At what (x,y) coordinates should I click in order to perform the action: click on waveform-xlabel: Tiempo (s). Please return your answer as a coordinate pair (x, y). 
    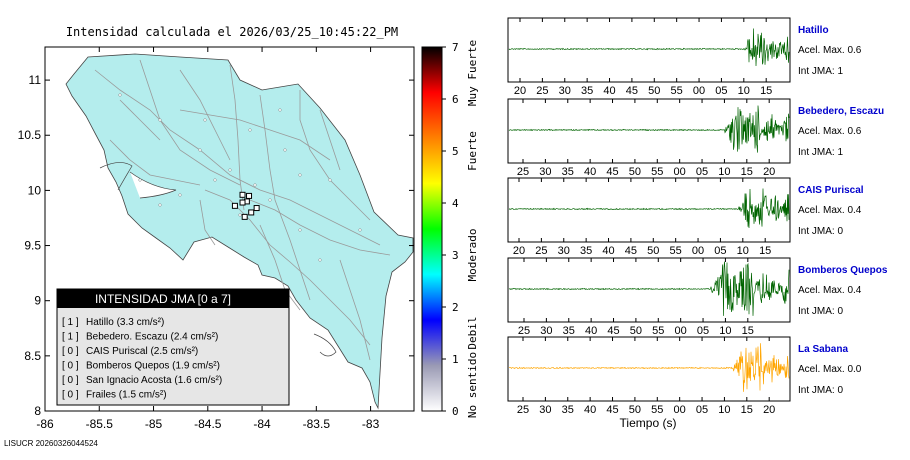
    Looking at the image, I should click on (648, 423).